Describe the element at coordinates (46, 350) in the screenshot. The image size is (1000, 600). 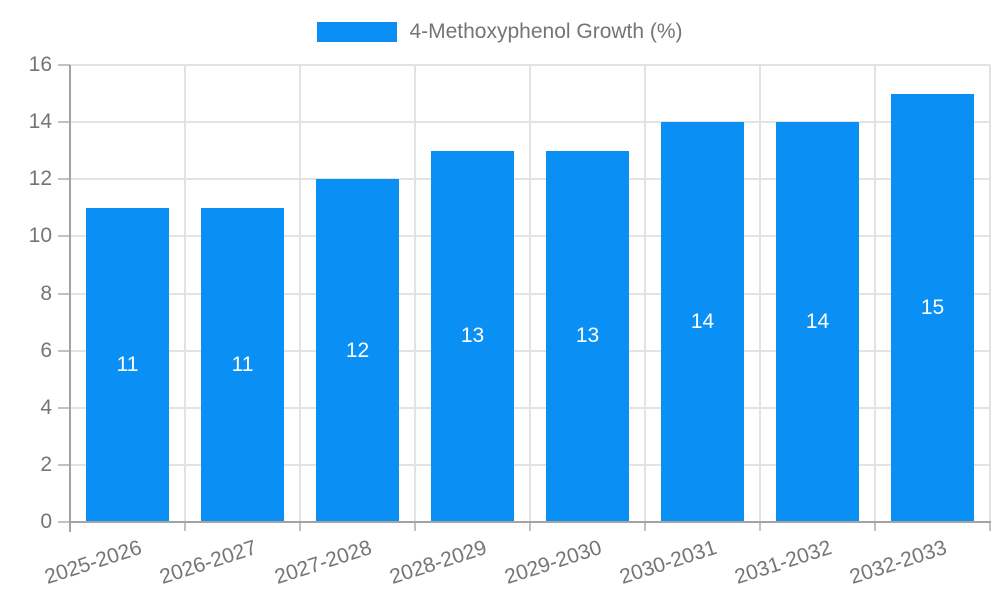
I see `y-axis-tick-label: 6` at that location.